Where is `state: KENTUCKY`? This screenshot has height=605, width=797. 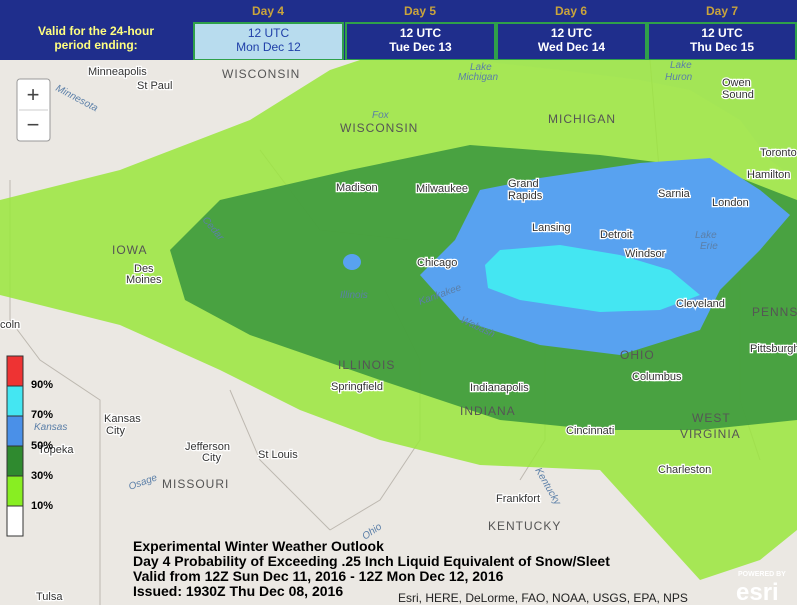 state: KENTUCKY is located at coordinates (524, 526).